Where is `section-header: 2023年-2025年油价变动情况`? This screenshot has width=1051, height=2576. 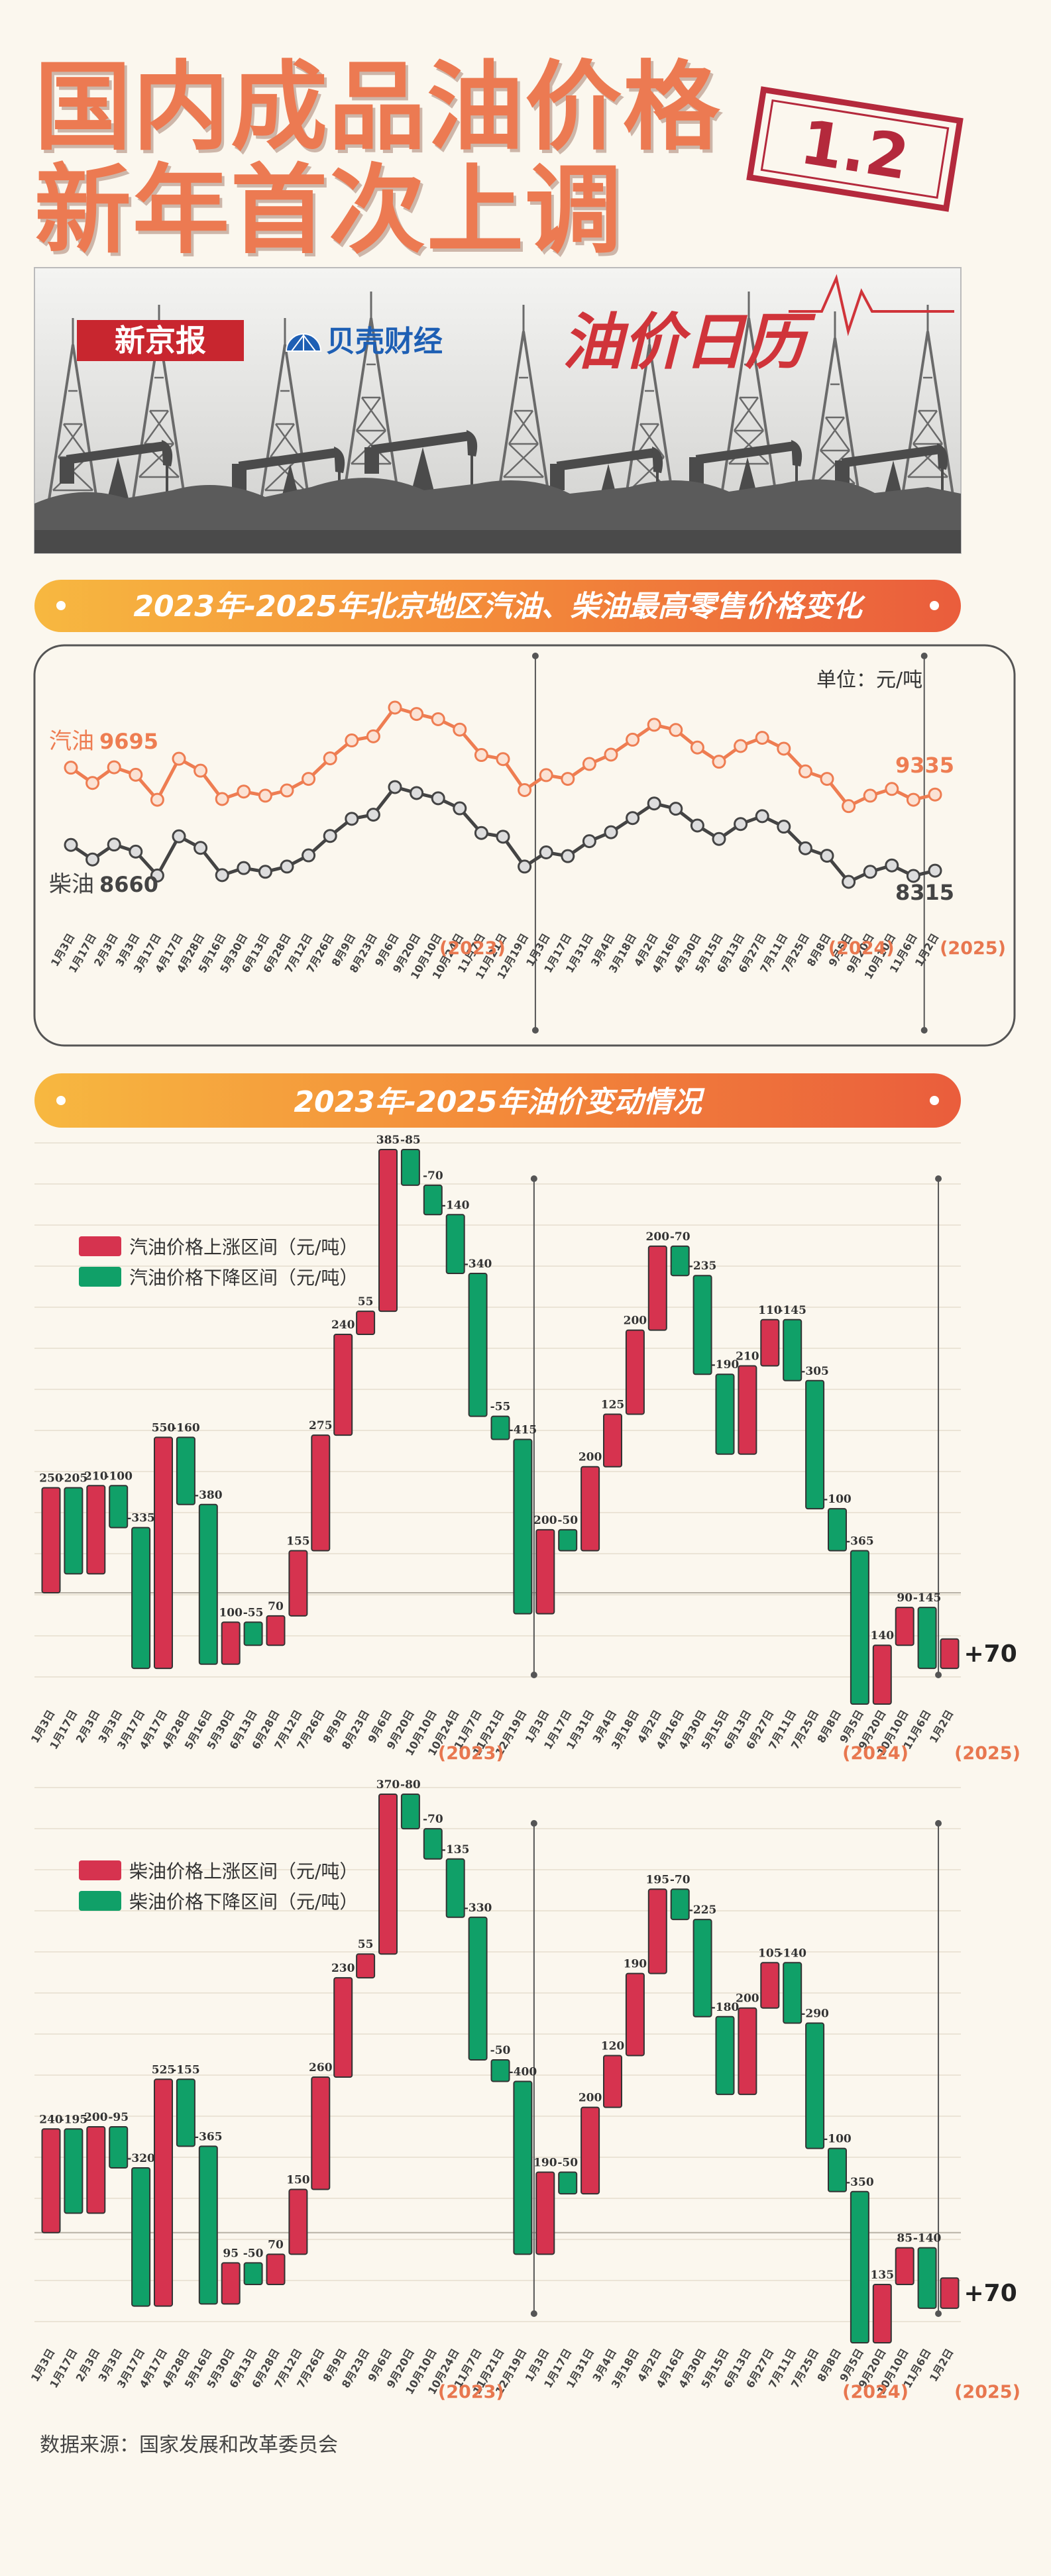
section-header: 2023年-2025年油价变动情况 is located at coordinates (497, 1100).